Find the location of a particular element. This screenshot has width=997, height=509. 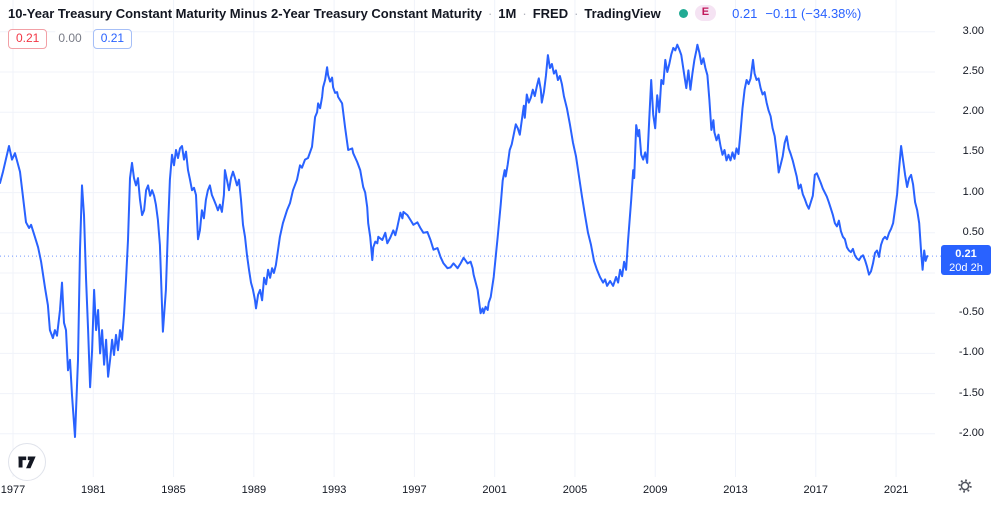

time-axis-label: 1989 is located at coordinates (254, 490).